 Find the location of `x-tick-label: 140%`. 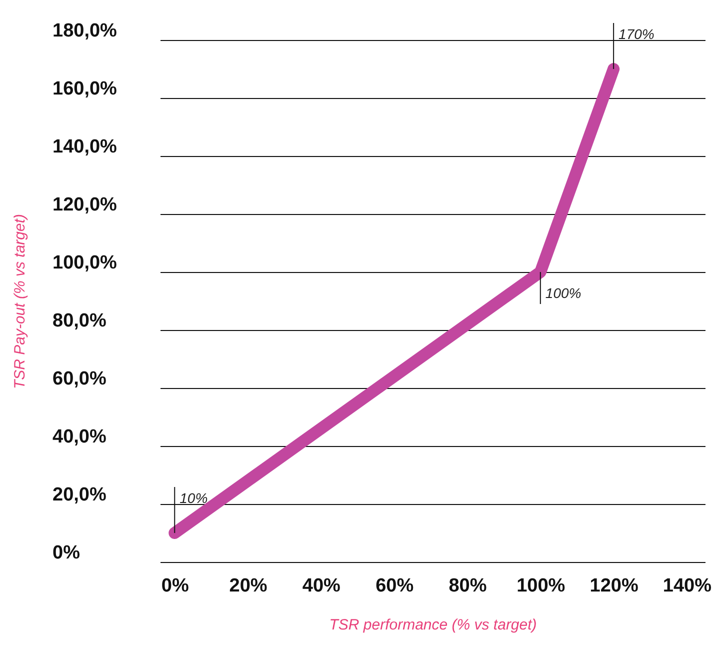

x-tick-label: 140% is located at coordinates (687, 586).